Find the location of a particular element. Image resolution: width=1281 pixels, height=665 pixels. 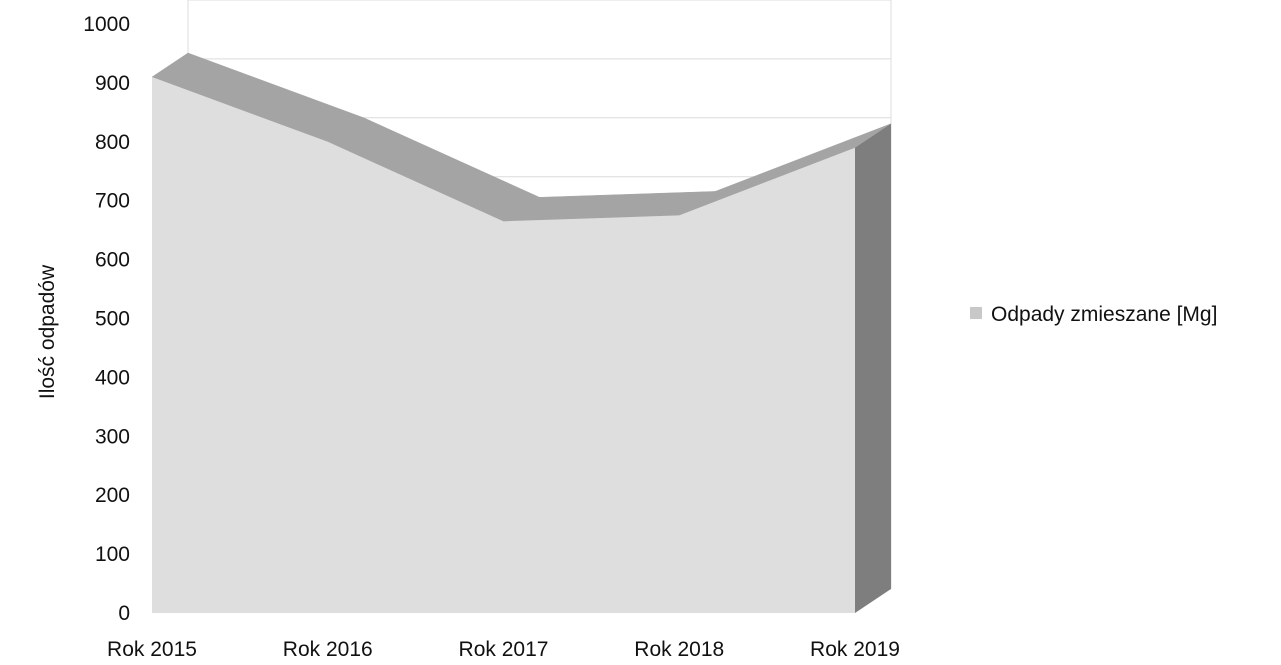

y-axis-ticks: 0 100 200 300 400 500 600 700 800 900 1000 is located at coordinates (106, 319).